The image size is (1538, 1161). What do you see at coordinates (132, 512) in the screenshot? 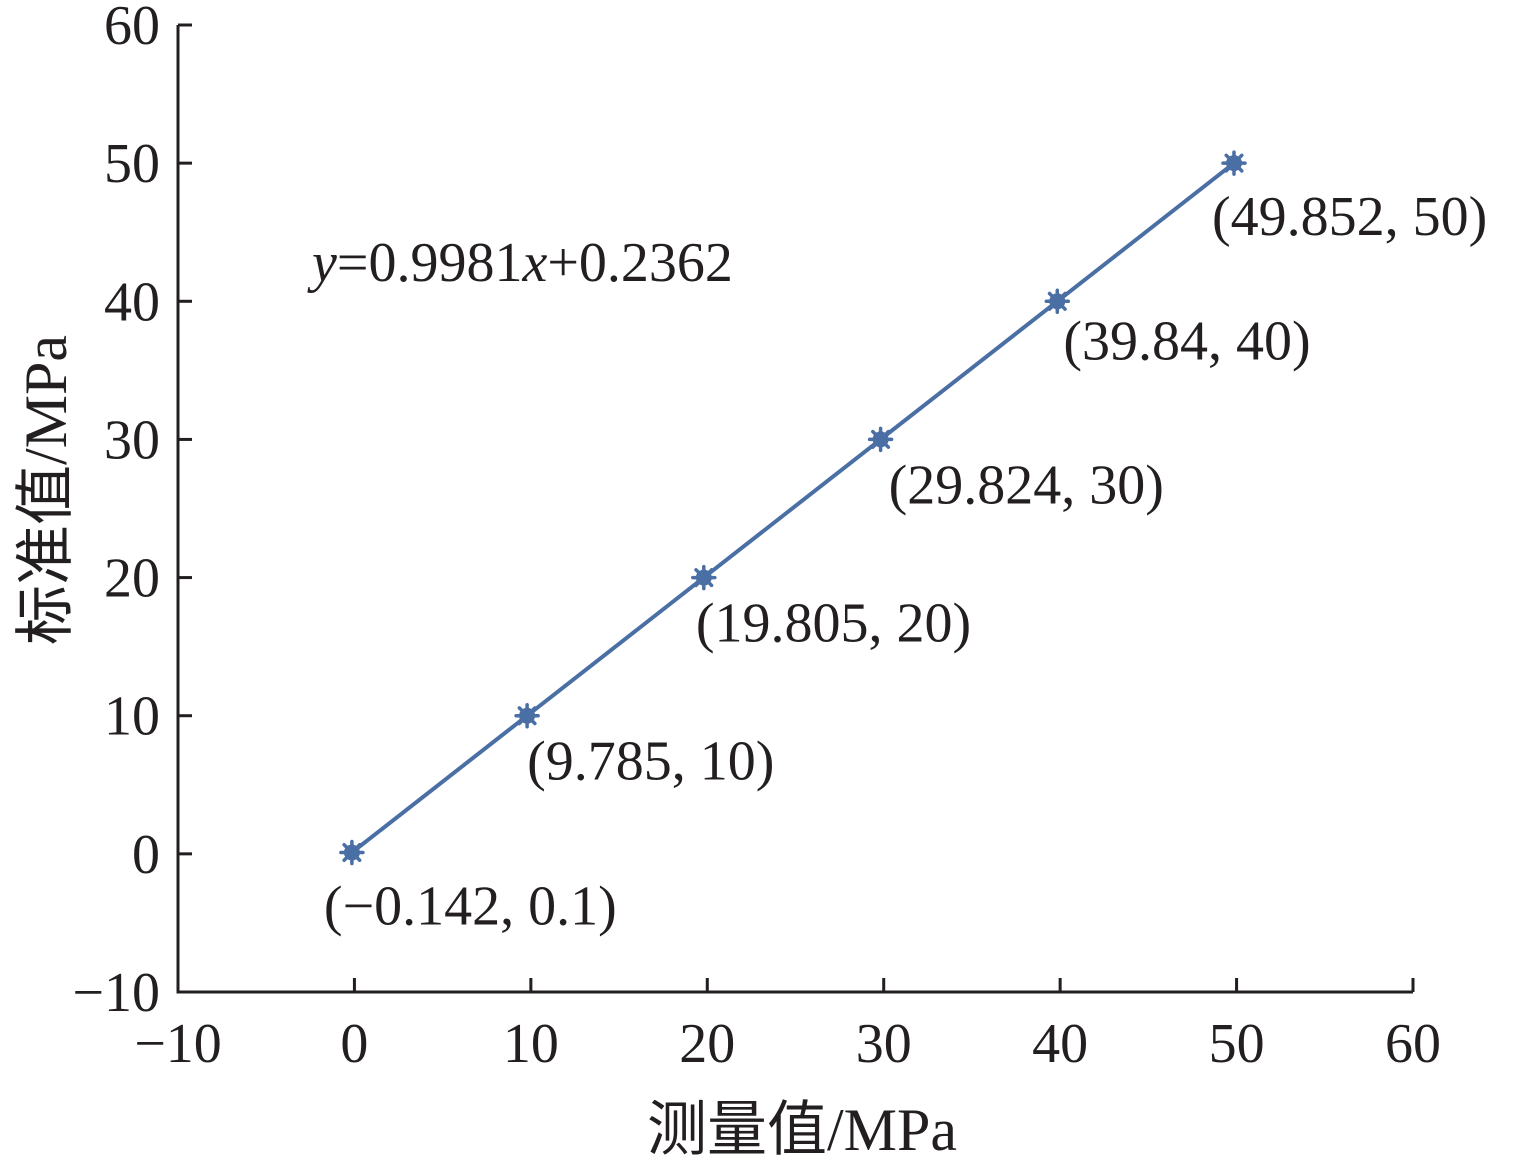
I see `y-axis-ticks: −10 0 10 20 30 40 50 60` at bounding box center [132, 512].